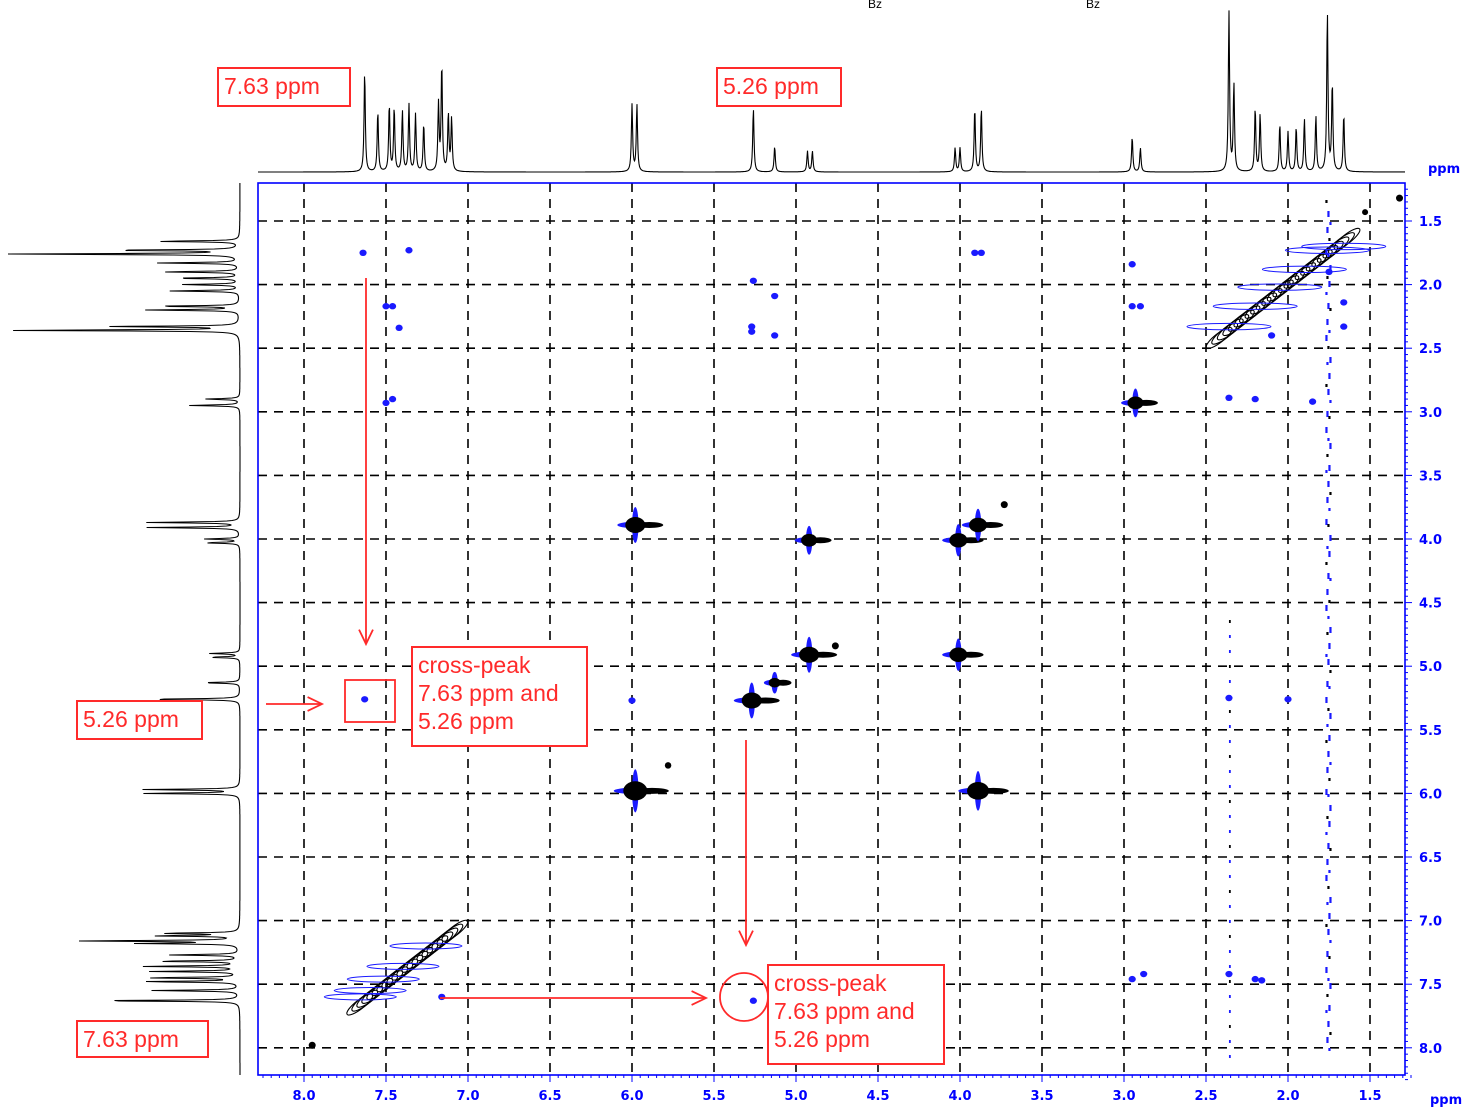  What do you see at coordinates (1430, 222) in the screenshot?
I see `y-tick-label: 1.5` at bounding box center [1430, 222].